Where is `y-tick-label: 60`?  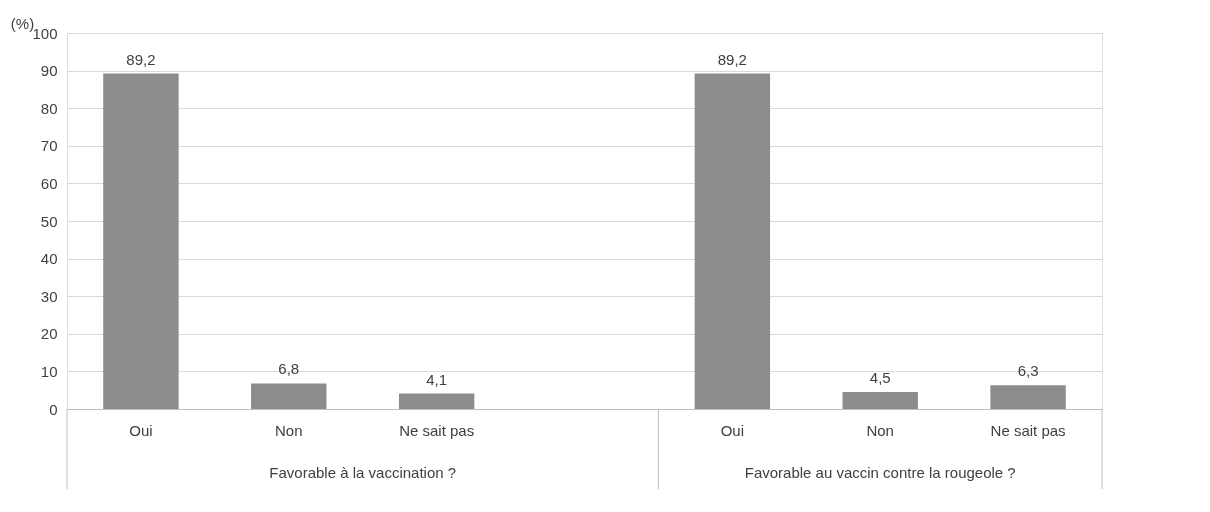 y-tick-label: 60 is located at coordinates (49, 183).